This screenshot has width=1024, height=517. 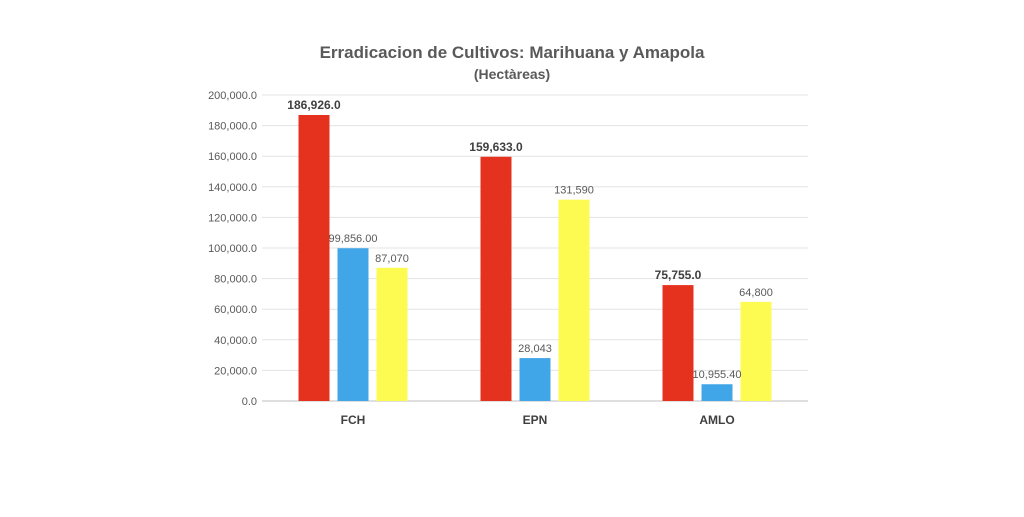 I want to click on y-tick-label: 140,000.0, so click(x=232, y=188).